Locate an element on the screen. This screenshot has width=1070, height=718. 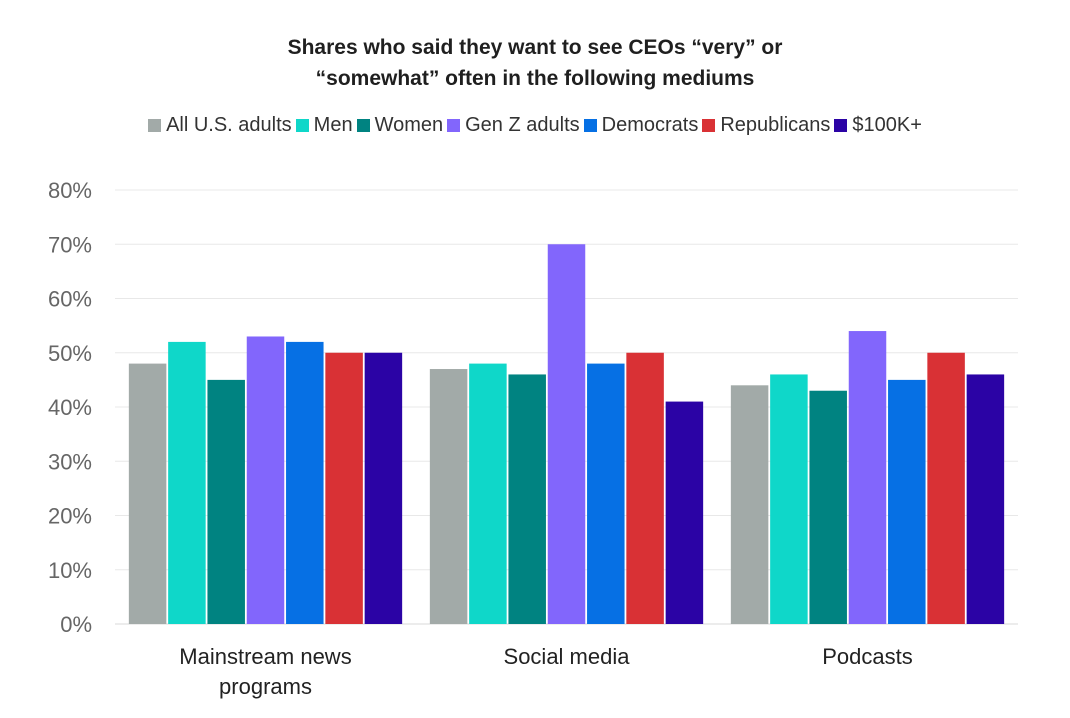
legend-label-1: Men is located at coordinates (333, 125).